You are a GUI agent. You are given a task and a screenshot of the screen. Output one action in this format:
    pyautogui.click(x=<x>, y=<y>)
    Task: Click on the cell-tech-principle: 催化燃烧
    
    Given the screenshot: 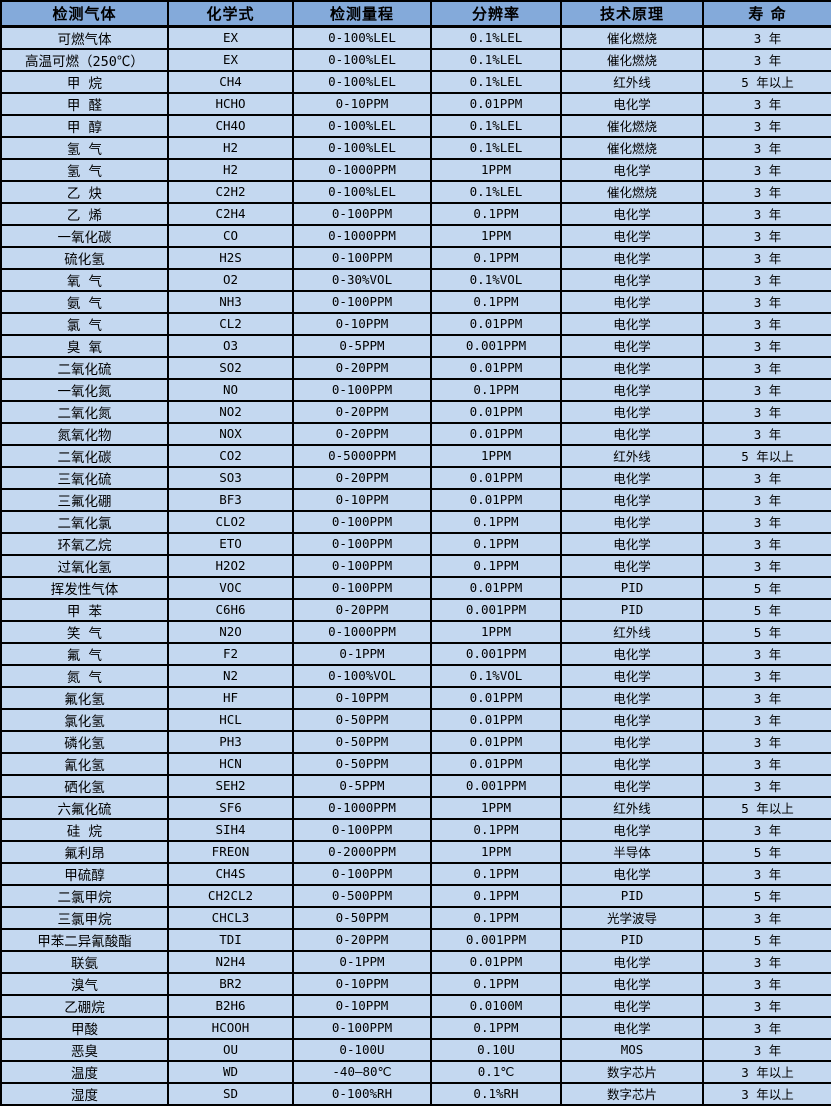 What is the action you would take?
    pyautogui.click(x=632, y=147)
    